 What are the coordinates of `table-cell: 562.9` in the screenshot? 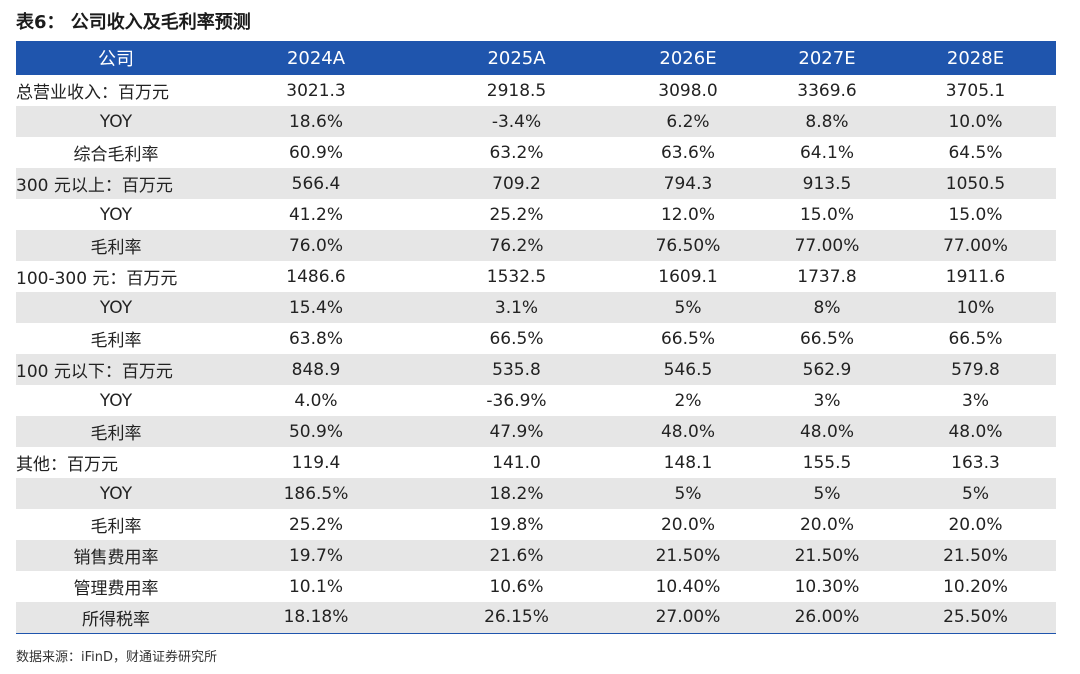 It's located at (827, 369).